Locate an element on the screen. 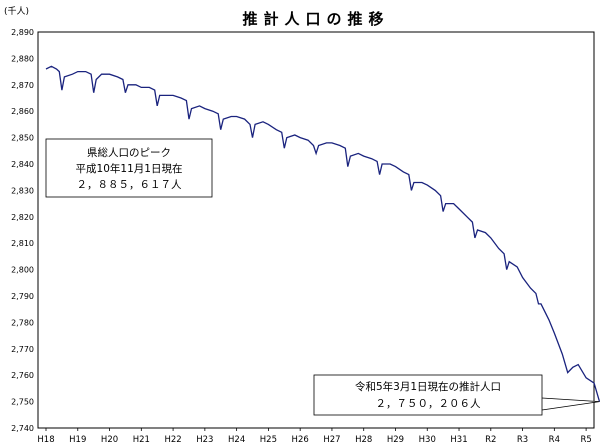 The width and height of the screenshot is (600, 448). x-tick-label: H27 is located at coordinates (331, 440).